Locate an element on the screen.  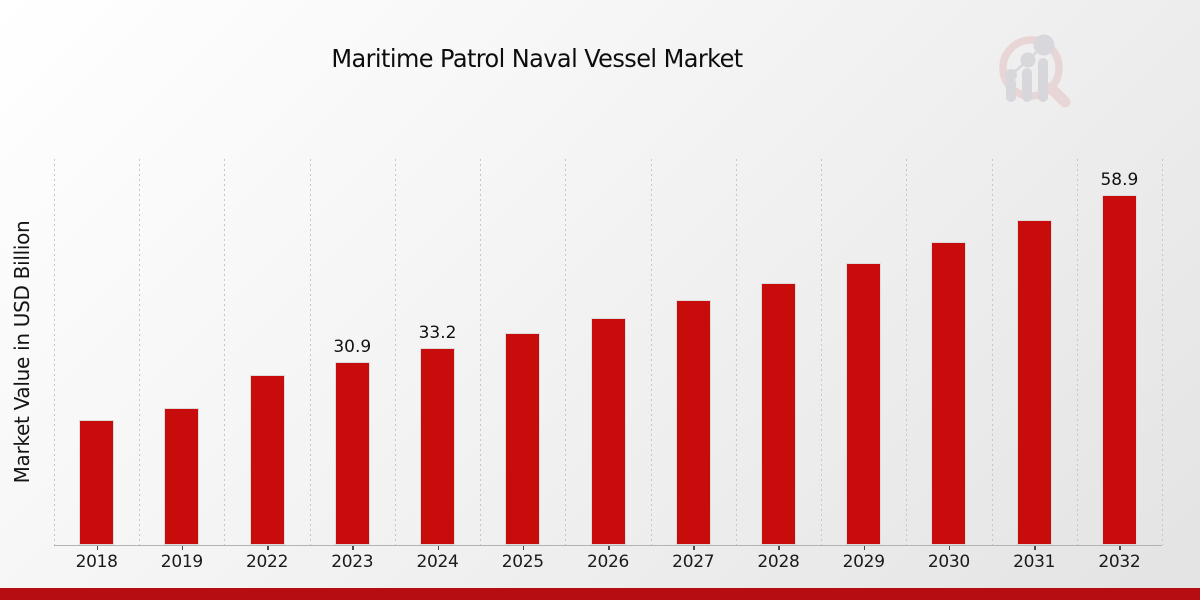
x-axis-label-2018: 2018 is located at coordinates (96, 562).